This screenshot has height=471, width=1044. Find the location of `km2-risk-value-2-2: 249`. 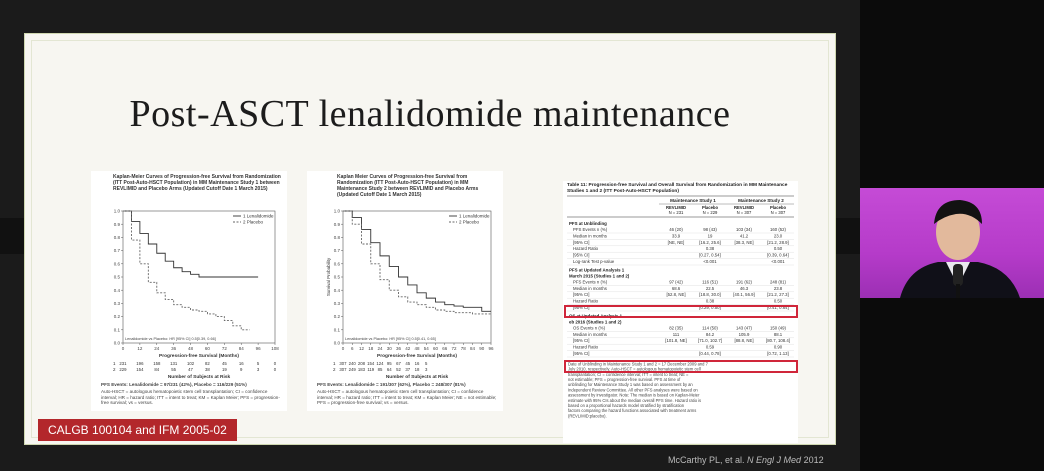

km2-risk-value-2-2: 249 is located at coordinates (353, 369).